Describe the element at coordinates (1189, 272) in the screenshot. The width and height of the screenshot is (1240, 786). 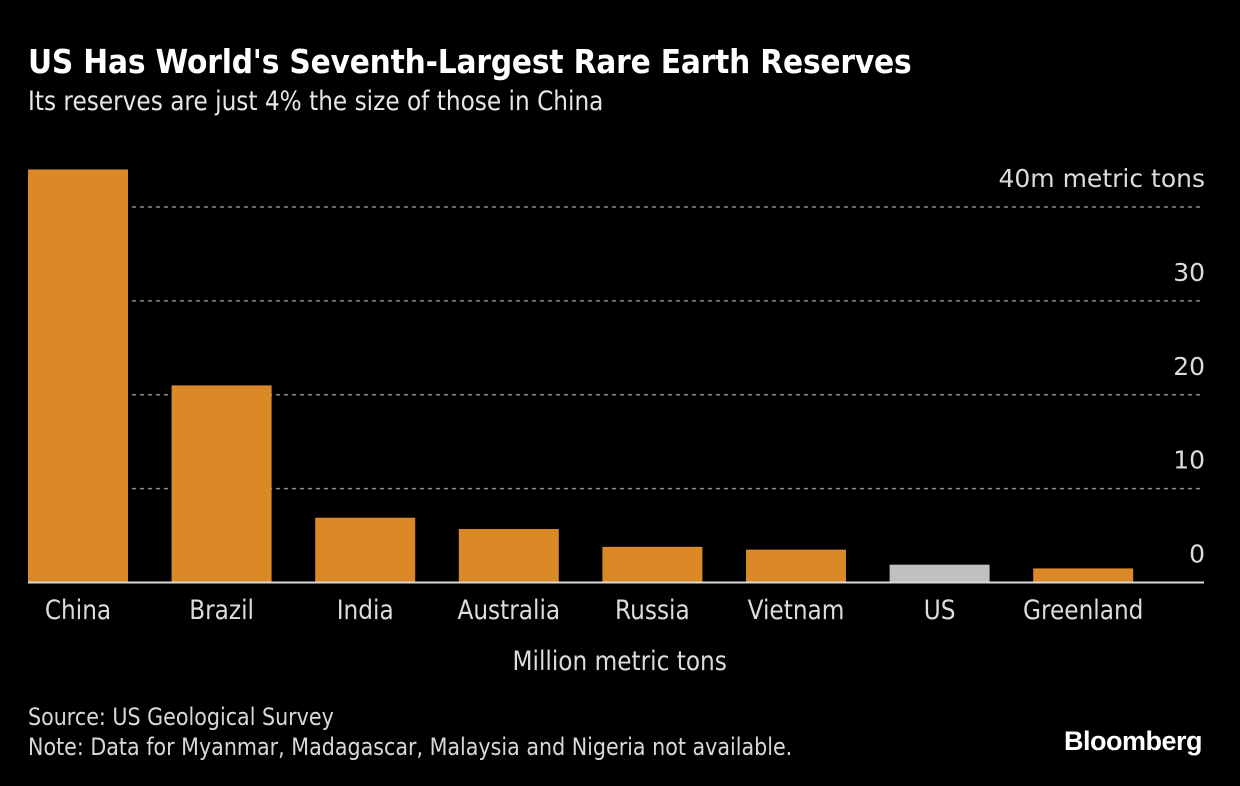
I see `y-tick-label: 30` at that location.